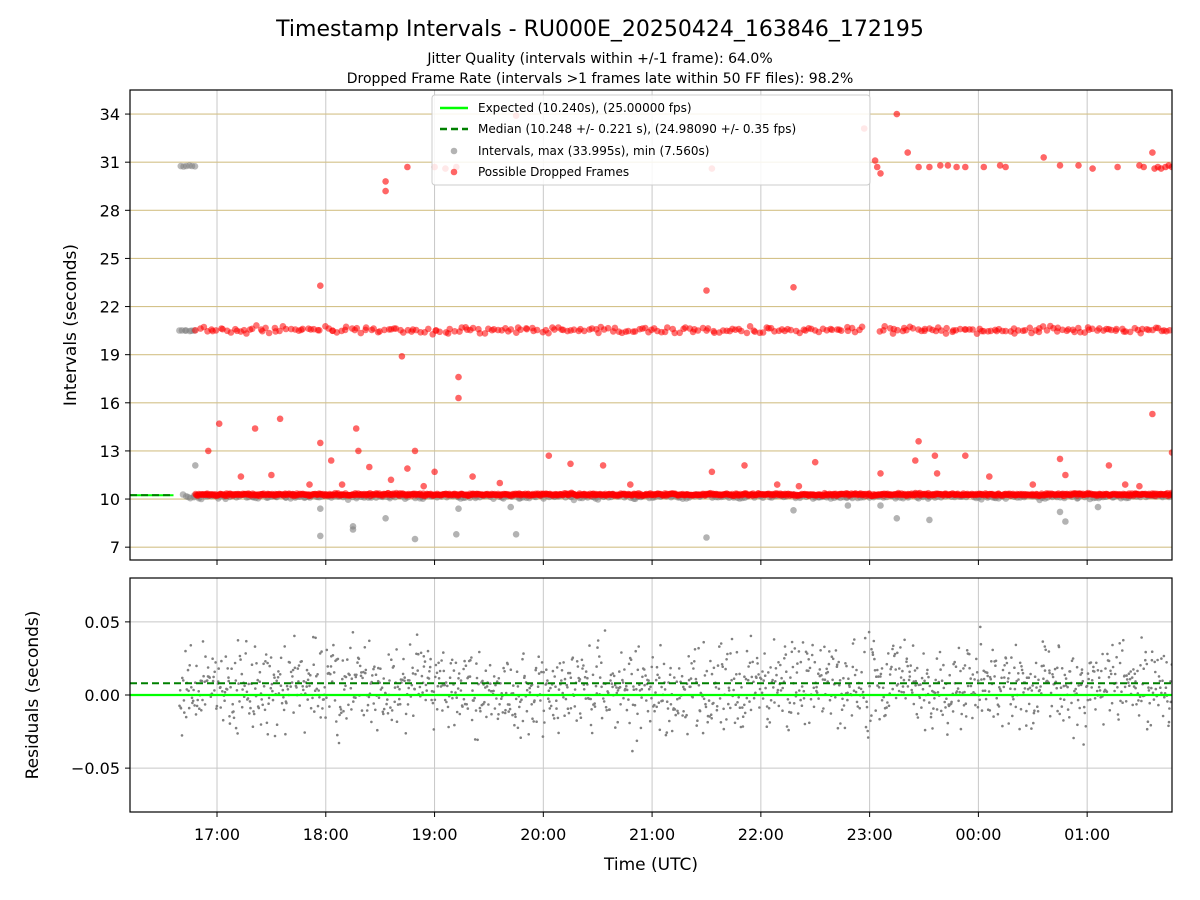  Describe the element at coordinates (454, 151) in the screenshot. I see `legend-intervals-swatch` at that location.